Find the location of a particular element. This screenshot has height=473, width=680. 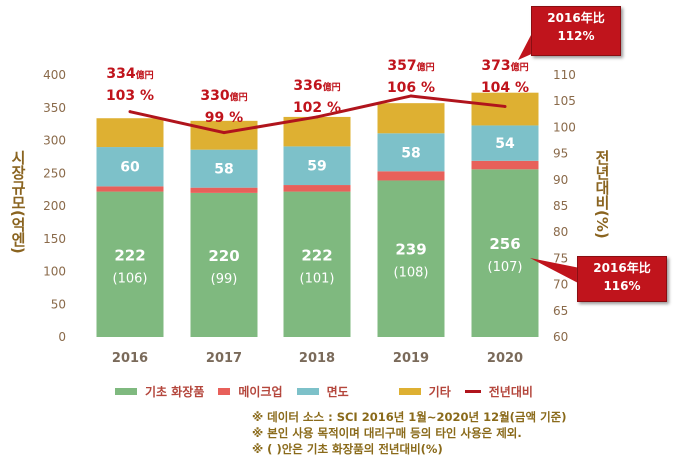

data-sublabel: (107) is located at coordinates (505, 267).